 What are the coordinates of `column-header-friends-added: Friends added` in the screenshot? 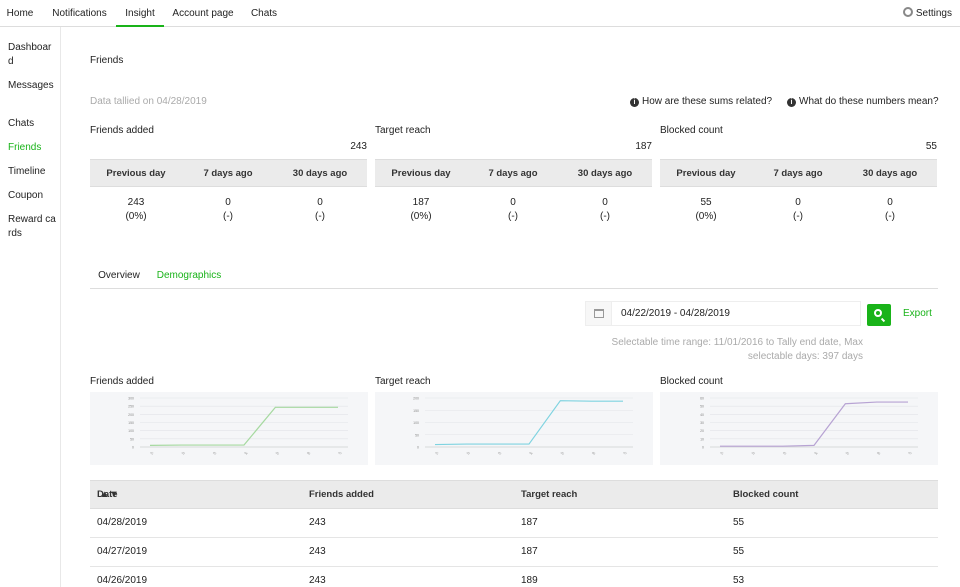 It's located at (341, 494).